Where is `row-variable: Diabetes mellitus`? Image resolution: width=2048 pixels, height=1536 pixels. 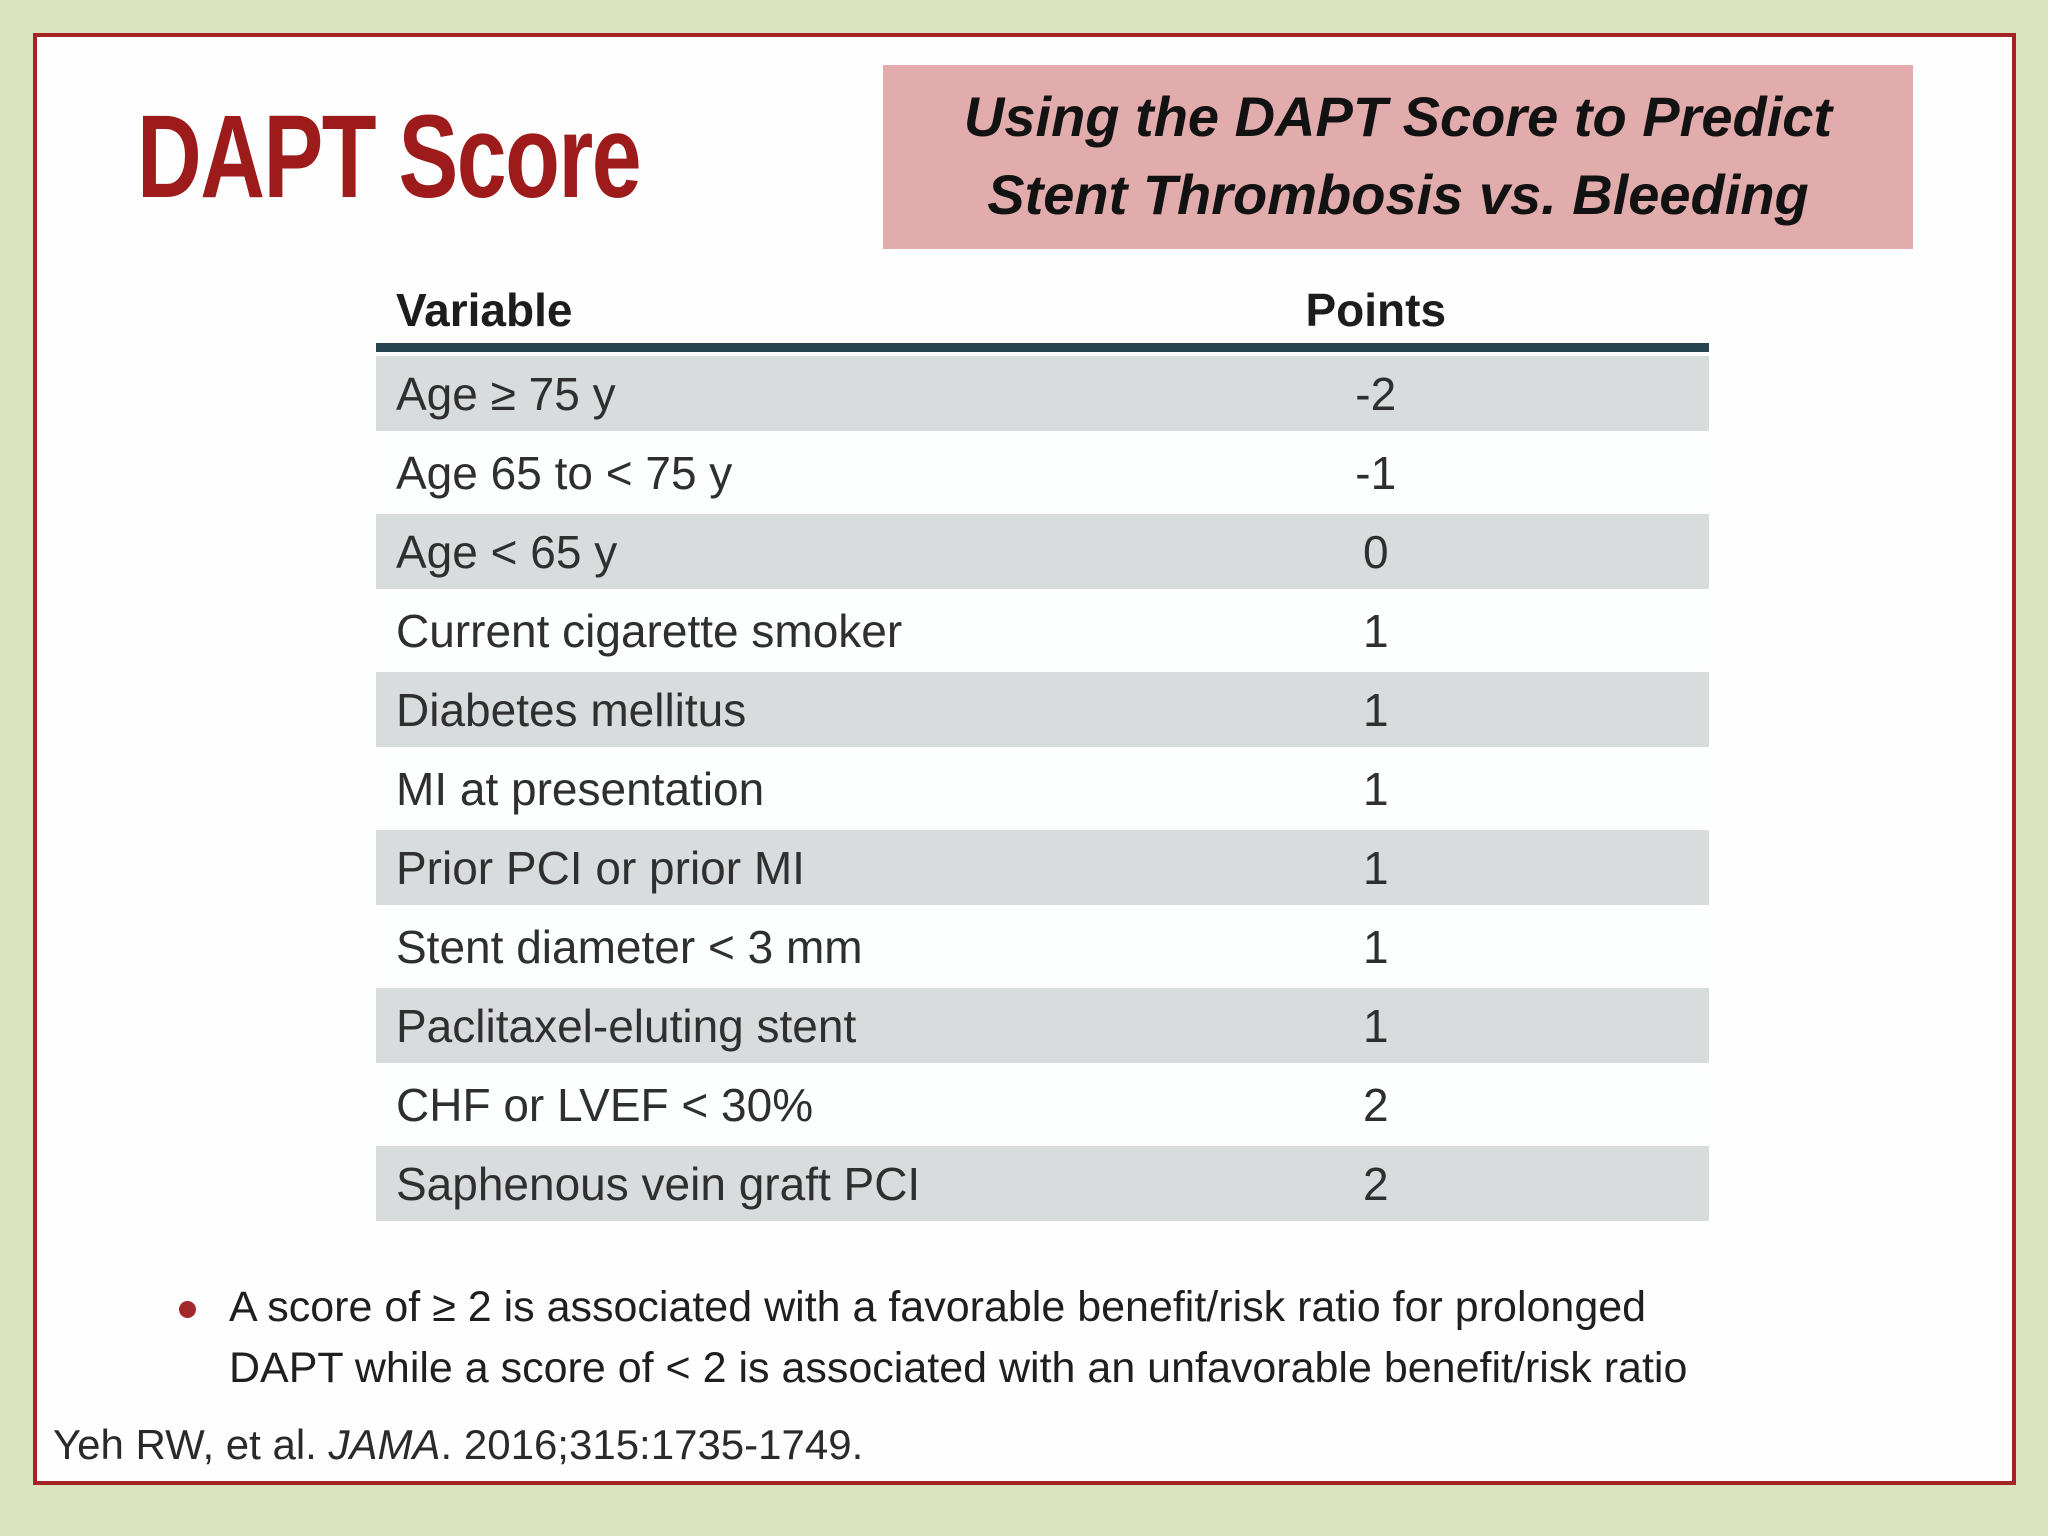 row-variable: Diabetes mellitus is located at coordinates (571, 709).